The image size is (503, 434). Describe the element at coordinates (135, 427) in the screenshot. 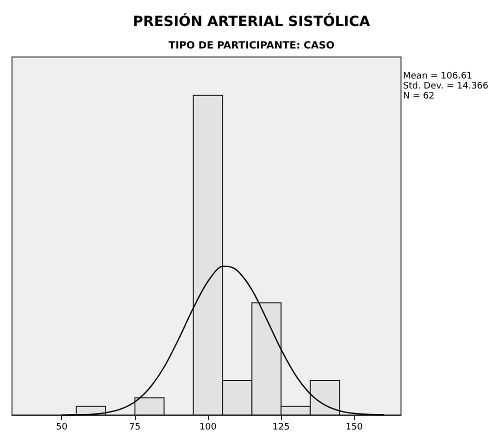

I see `x-tick-label: 75` at that location.